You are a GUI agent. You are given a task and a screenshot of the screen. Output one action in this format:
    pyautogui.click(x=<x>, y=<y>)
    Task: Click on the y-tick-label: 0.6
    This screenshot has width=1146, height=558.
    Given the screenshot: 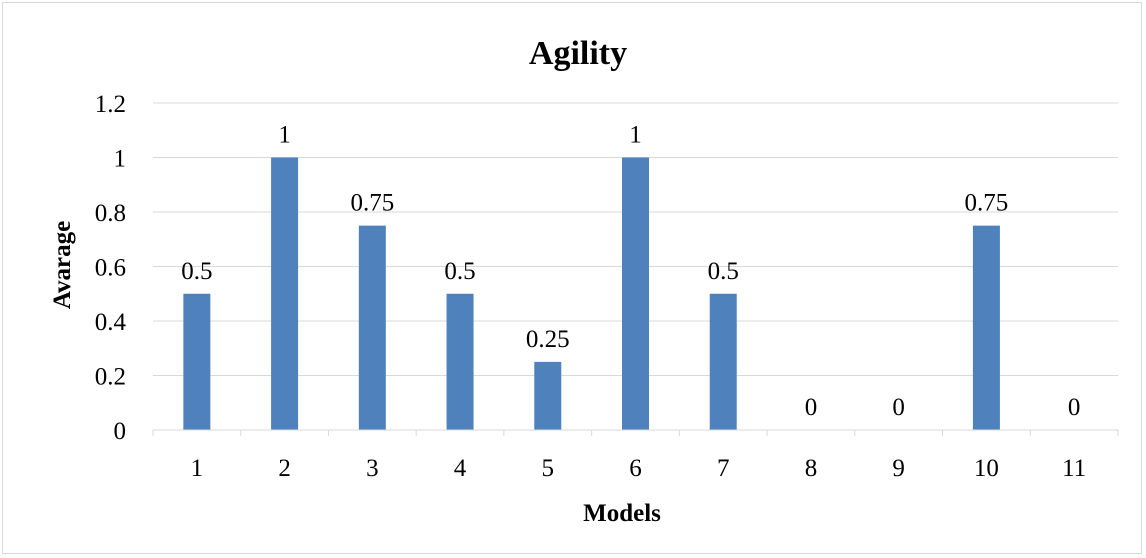 What is the action you would take?
    pyautogui.click(x=110, y=268)
    